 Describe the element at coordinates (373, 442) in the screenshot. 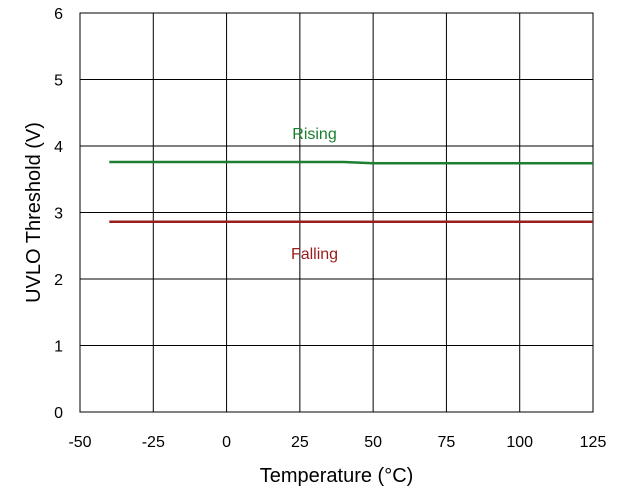

I see `x-tick-label: 50` at that location.